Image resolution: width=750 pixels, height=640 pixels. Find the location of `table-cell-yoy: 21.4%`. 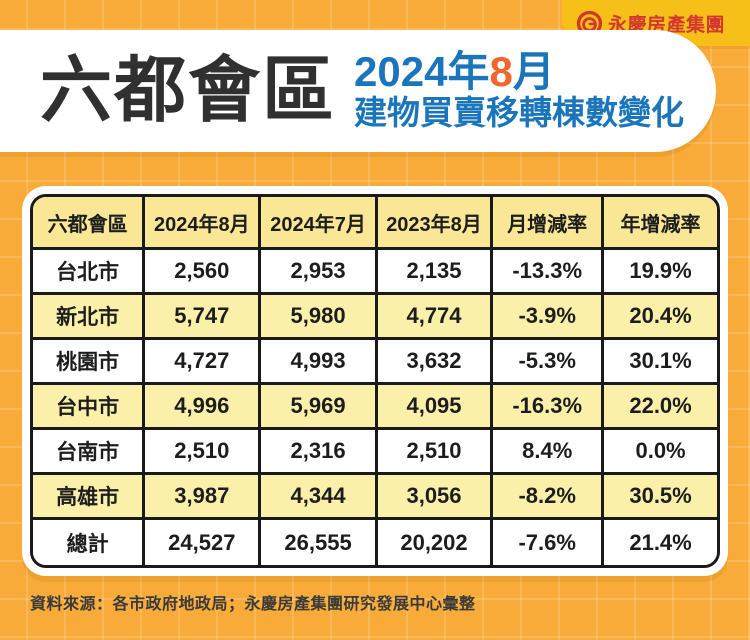

table-cell-yoy: 21.4% is located at coordinates (660, 542).